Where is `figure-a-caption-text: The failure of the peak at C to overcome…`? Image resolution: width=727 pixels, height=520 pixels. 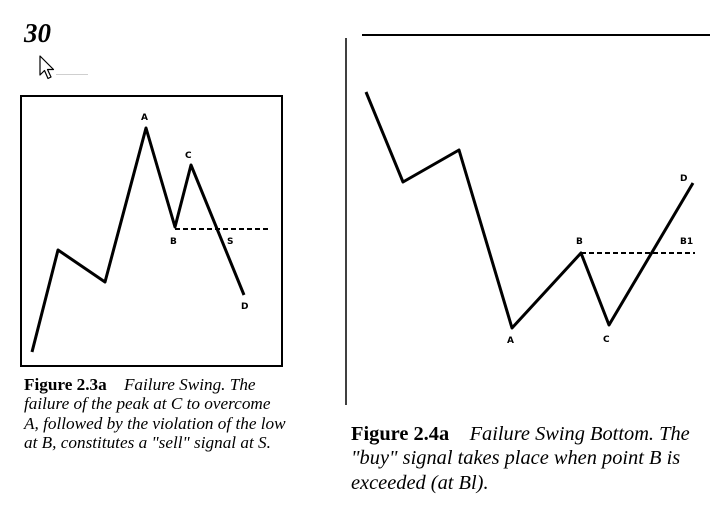
figure-a-caption-text: The failure of the peak at C to overcome… is located at coordinates (155, 413).